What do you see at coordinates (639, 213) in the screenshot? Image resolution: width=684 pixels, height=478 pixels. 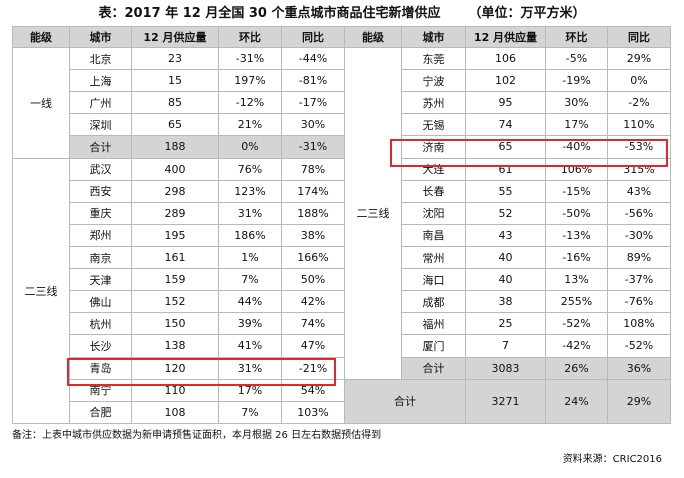 I see `yoy-cell: -56%` at bounding box center [639, 213].